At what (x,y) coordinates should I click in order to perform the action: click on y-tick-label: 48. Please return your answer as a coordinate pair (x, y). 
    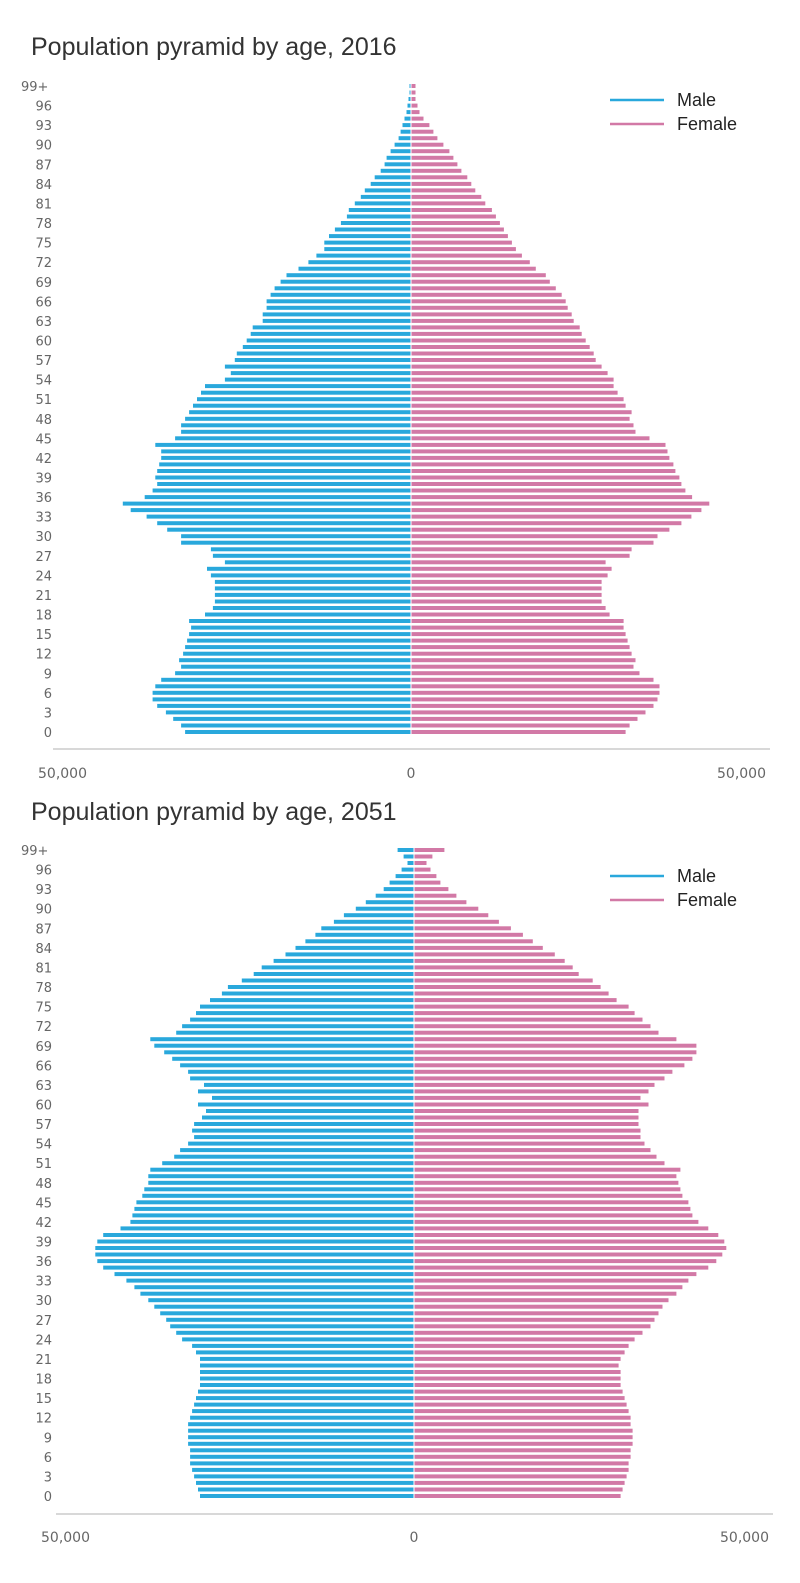
    Looking at the image, I should click on (43, 420).